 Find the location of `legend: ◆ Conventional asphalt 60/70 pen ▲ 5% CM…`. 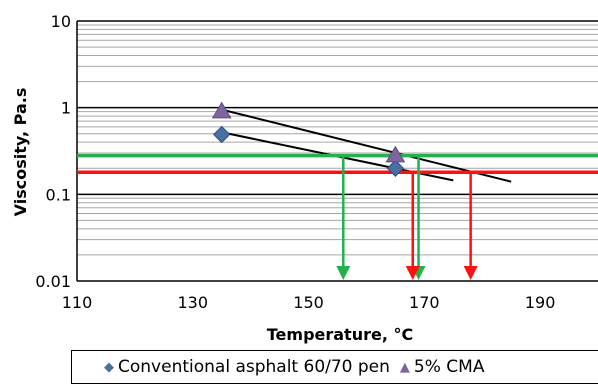

legend: ◆ Conventional asphalt 60/70 pen ▲ 5% CM… is located at coordinates (334, 367).